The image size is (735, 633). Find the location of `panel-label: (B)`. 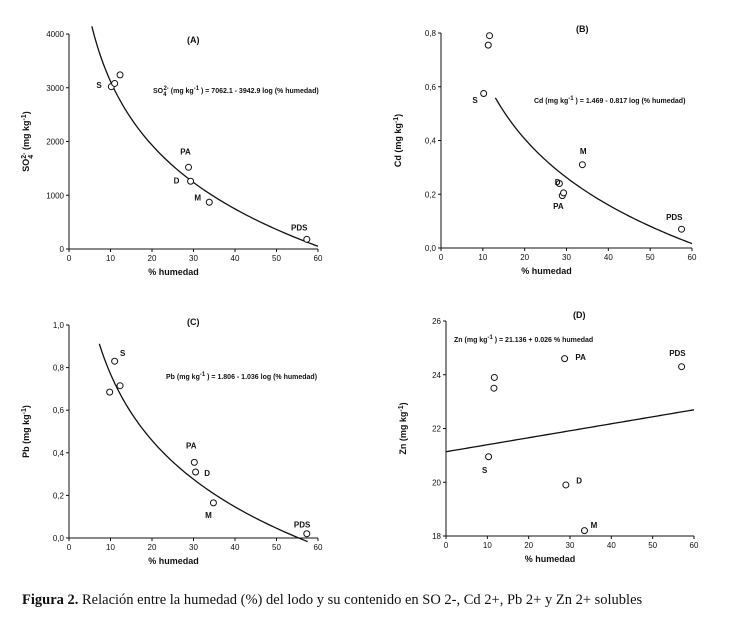

panel-label: (B) is located at coordinates (582, 29).